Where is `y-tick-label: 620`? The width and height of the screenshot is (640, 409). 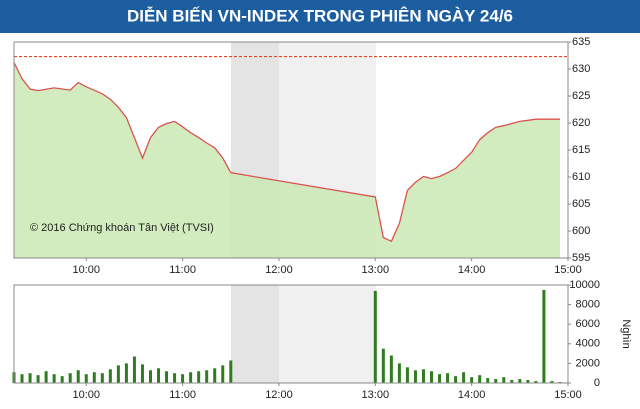 y-tick-label: 620 is located at coordinates (581, 123).